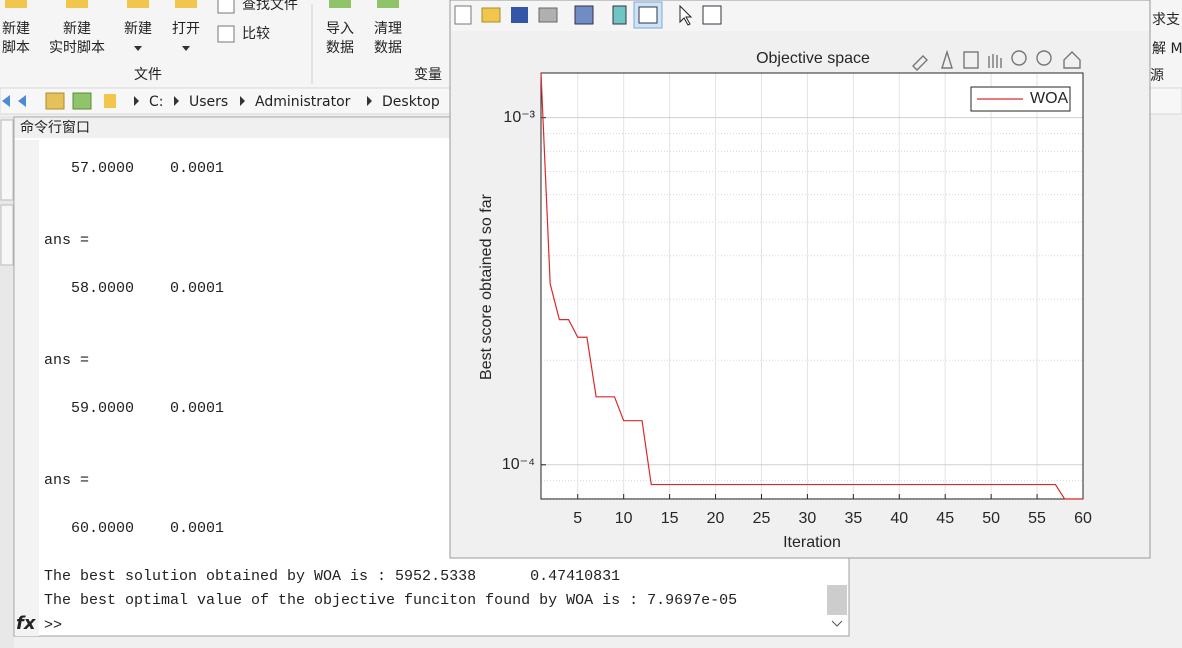 The height and width of the screenshot is (648, 1182). I want to click on axes-toolbar, so click(996, 60).